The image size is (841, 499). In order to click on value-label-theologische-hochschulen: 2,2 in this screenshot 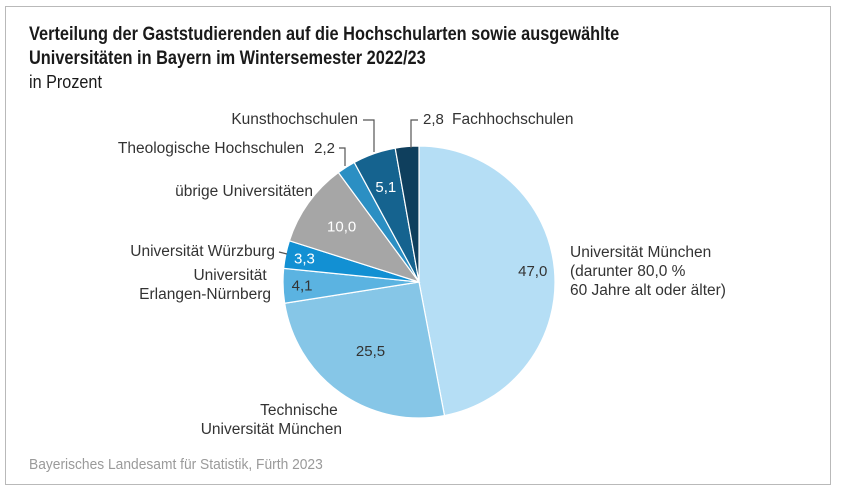, I will do `click(324, 148)`.